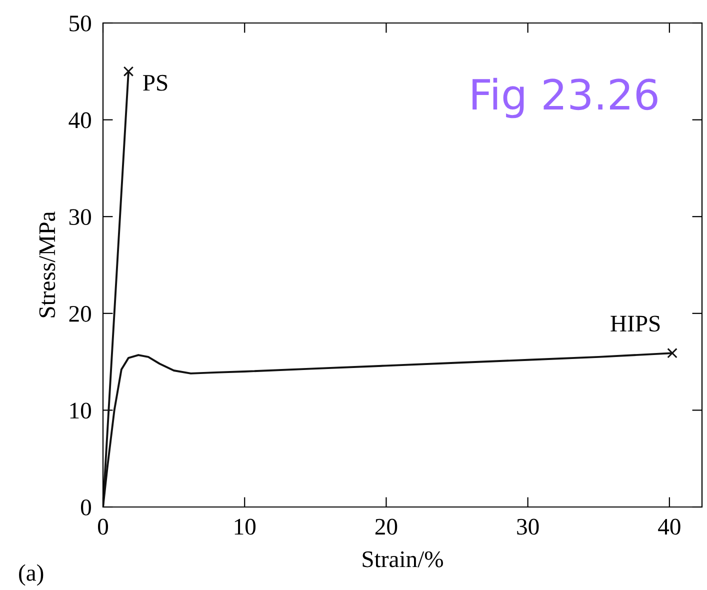  I want to click on x-tick-label: 0, so click(103, 526).